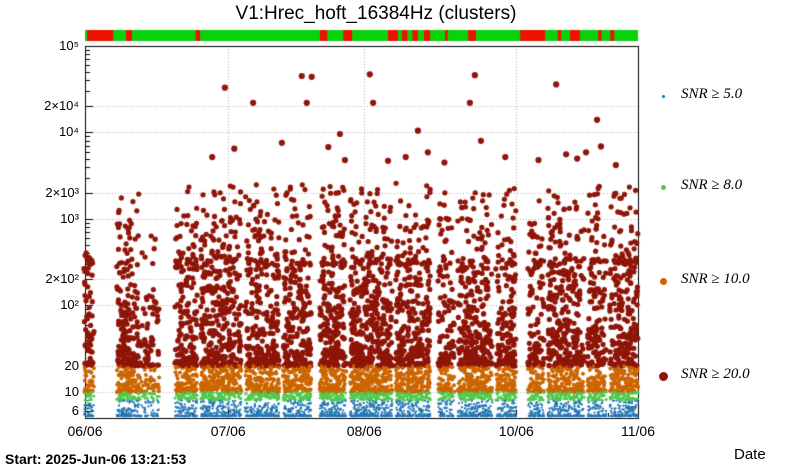 The height and width of the screenshot is (472, 805). Describe the element at coordinates (61, 106) in the screenshot. I see `y-tick-label: 2×10⁴` at that location.